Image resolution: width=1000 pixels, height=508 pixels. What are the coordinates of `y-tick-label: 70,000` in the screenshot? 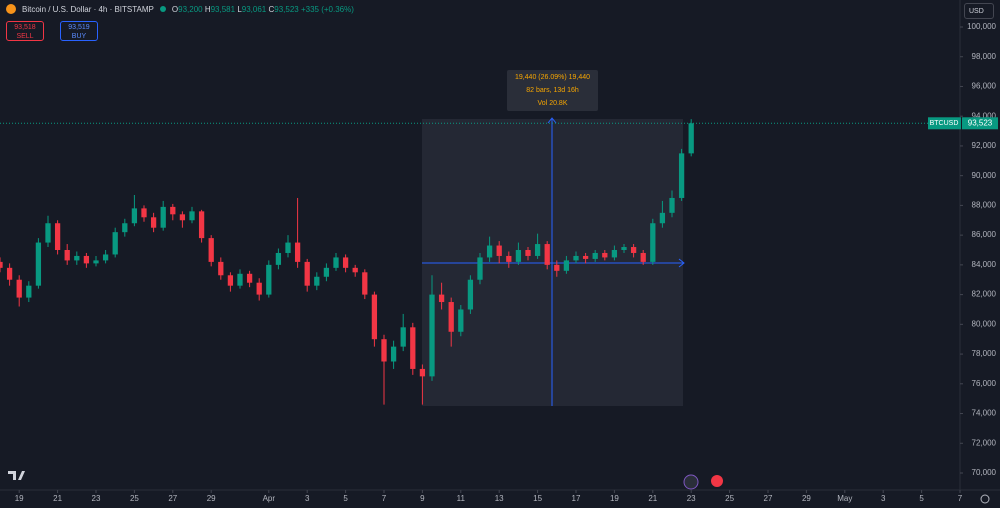 It's located at (984, 472).